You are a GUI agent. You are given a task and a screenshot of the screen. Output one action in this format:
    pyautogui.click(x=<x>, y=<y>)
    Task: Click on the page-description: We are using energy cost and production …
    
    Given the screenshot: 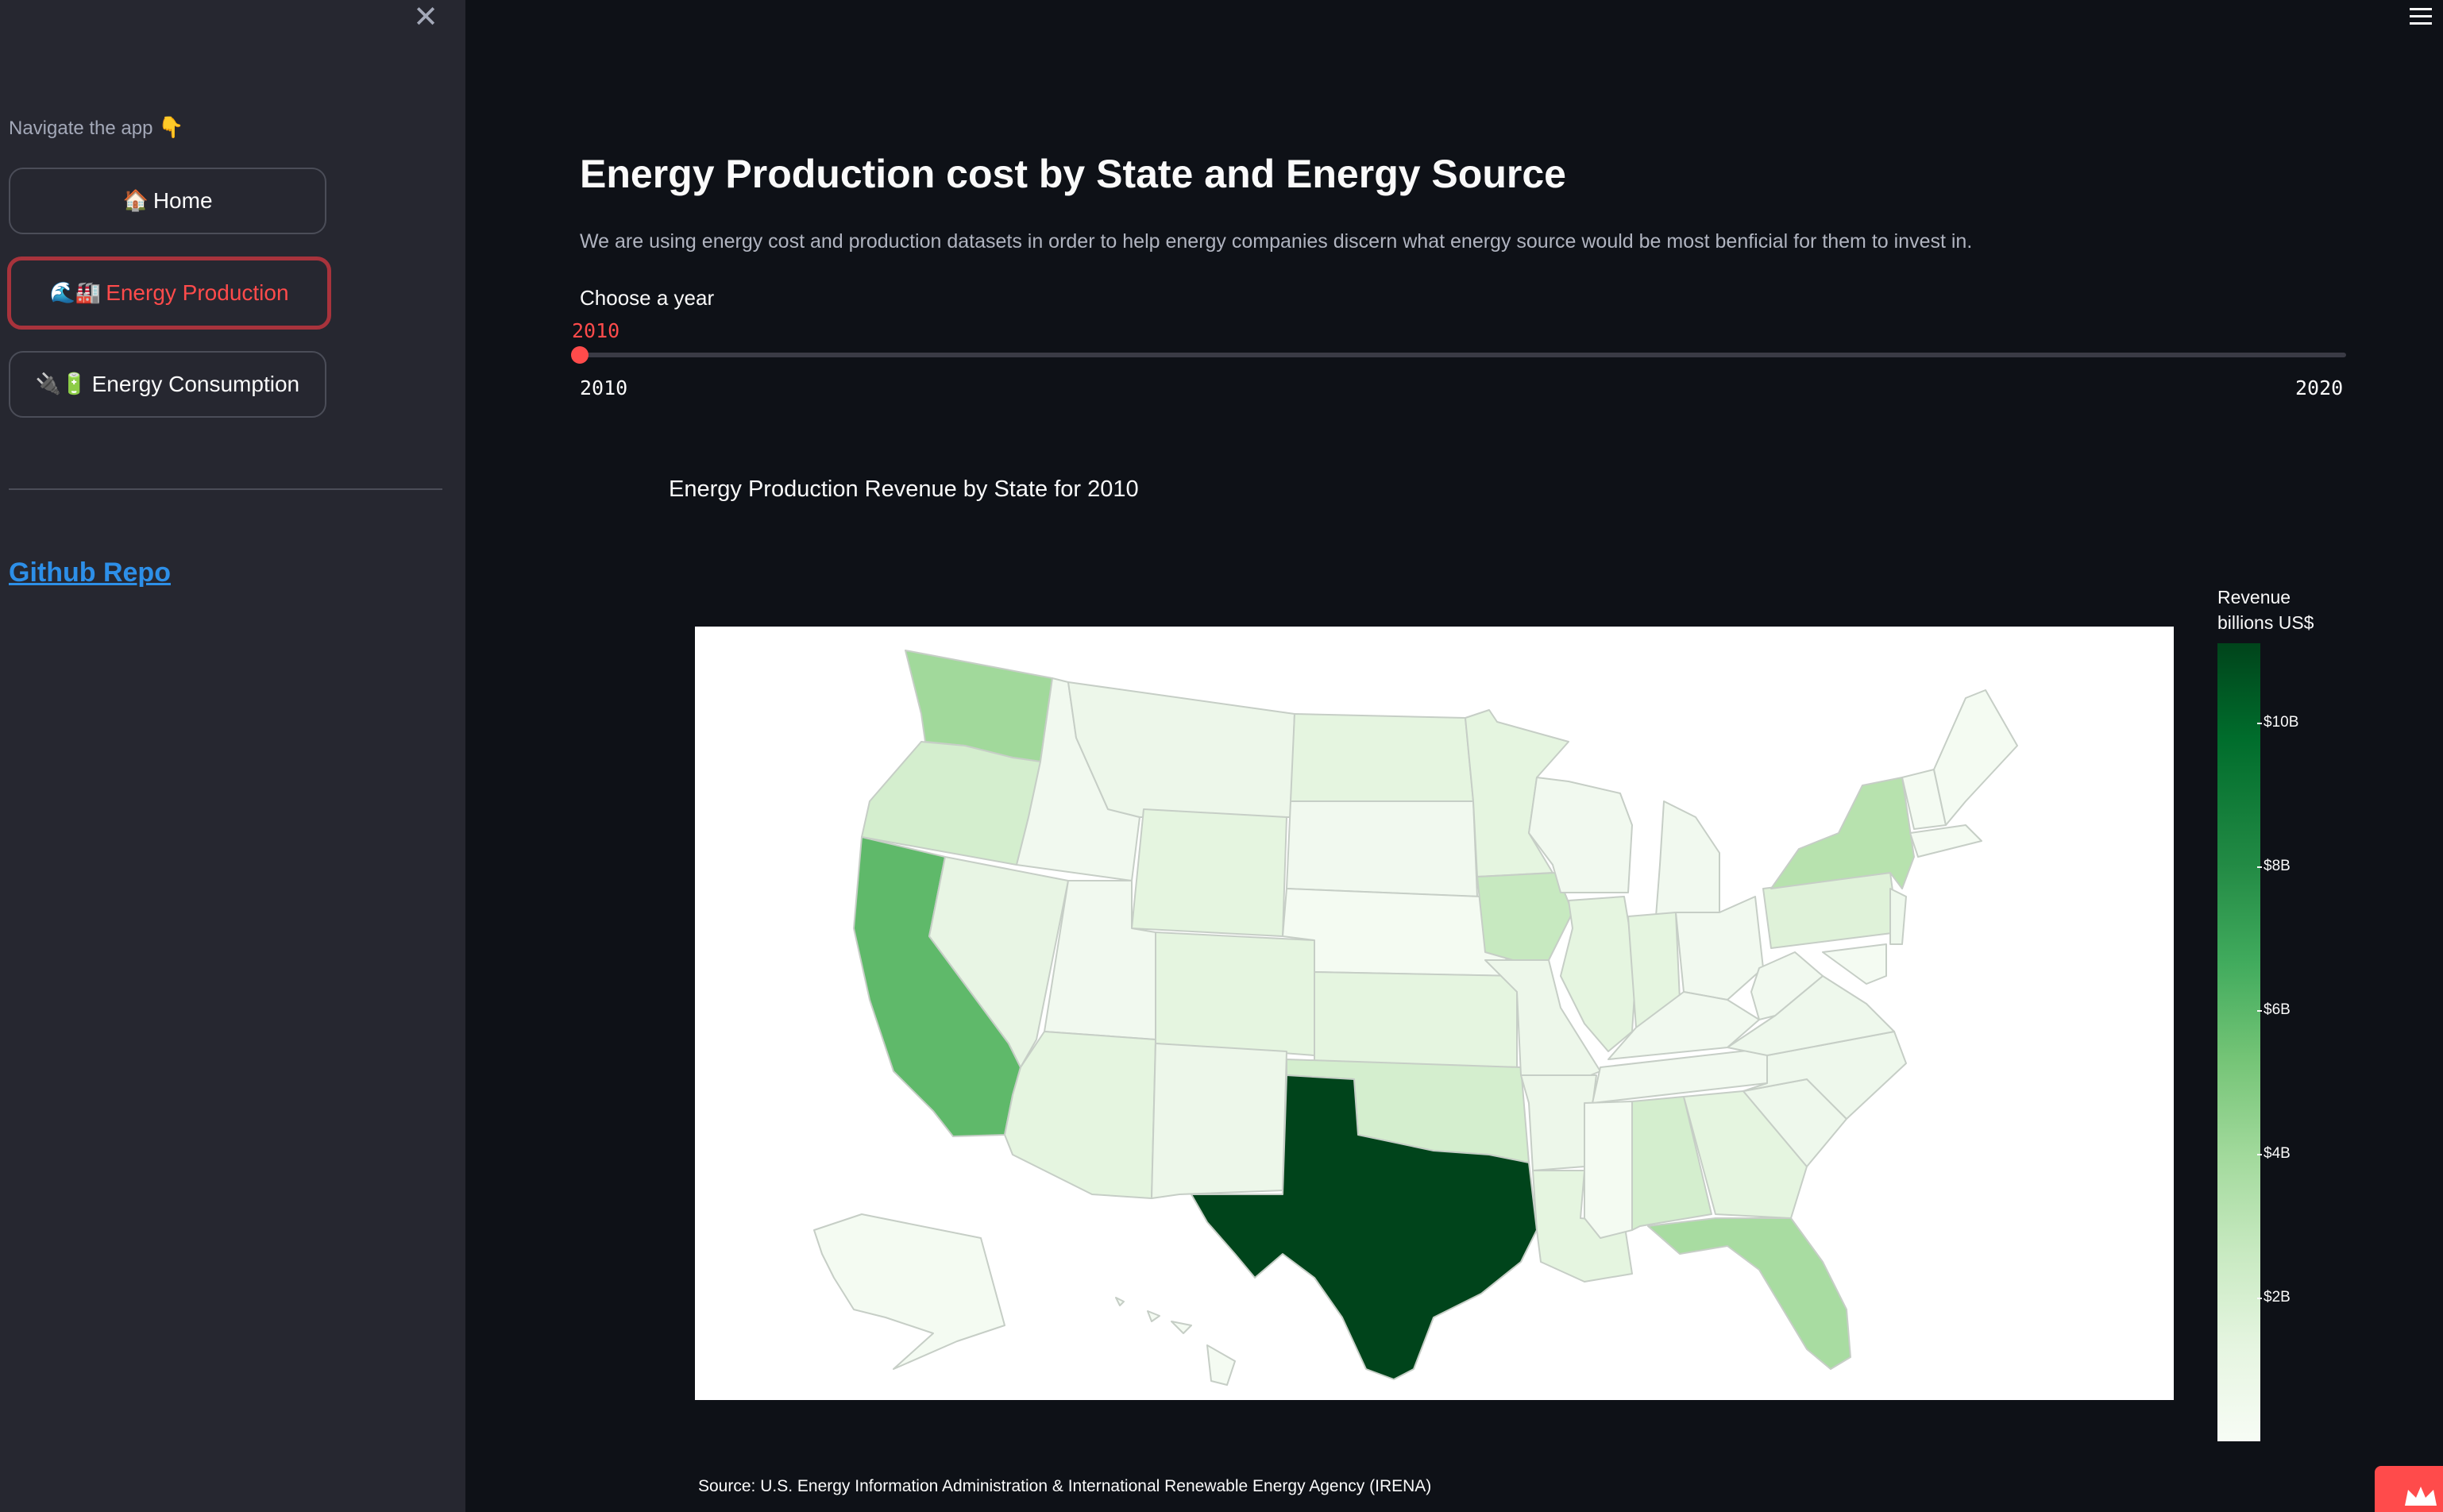 What is the action you would take?
    pyautogui.click(x=1276, y=241)
    